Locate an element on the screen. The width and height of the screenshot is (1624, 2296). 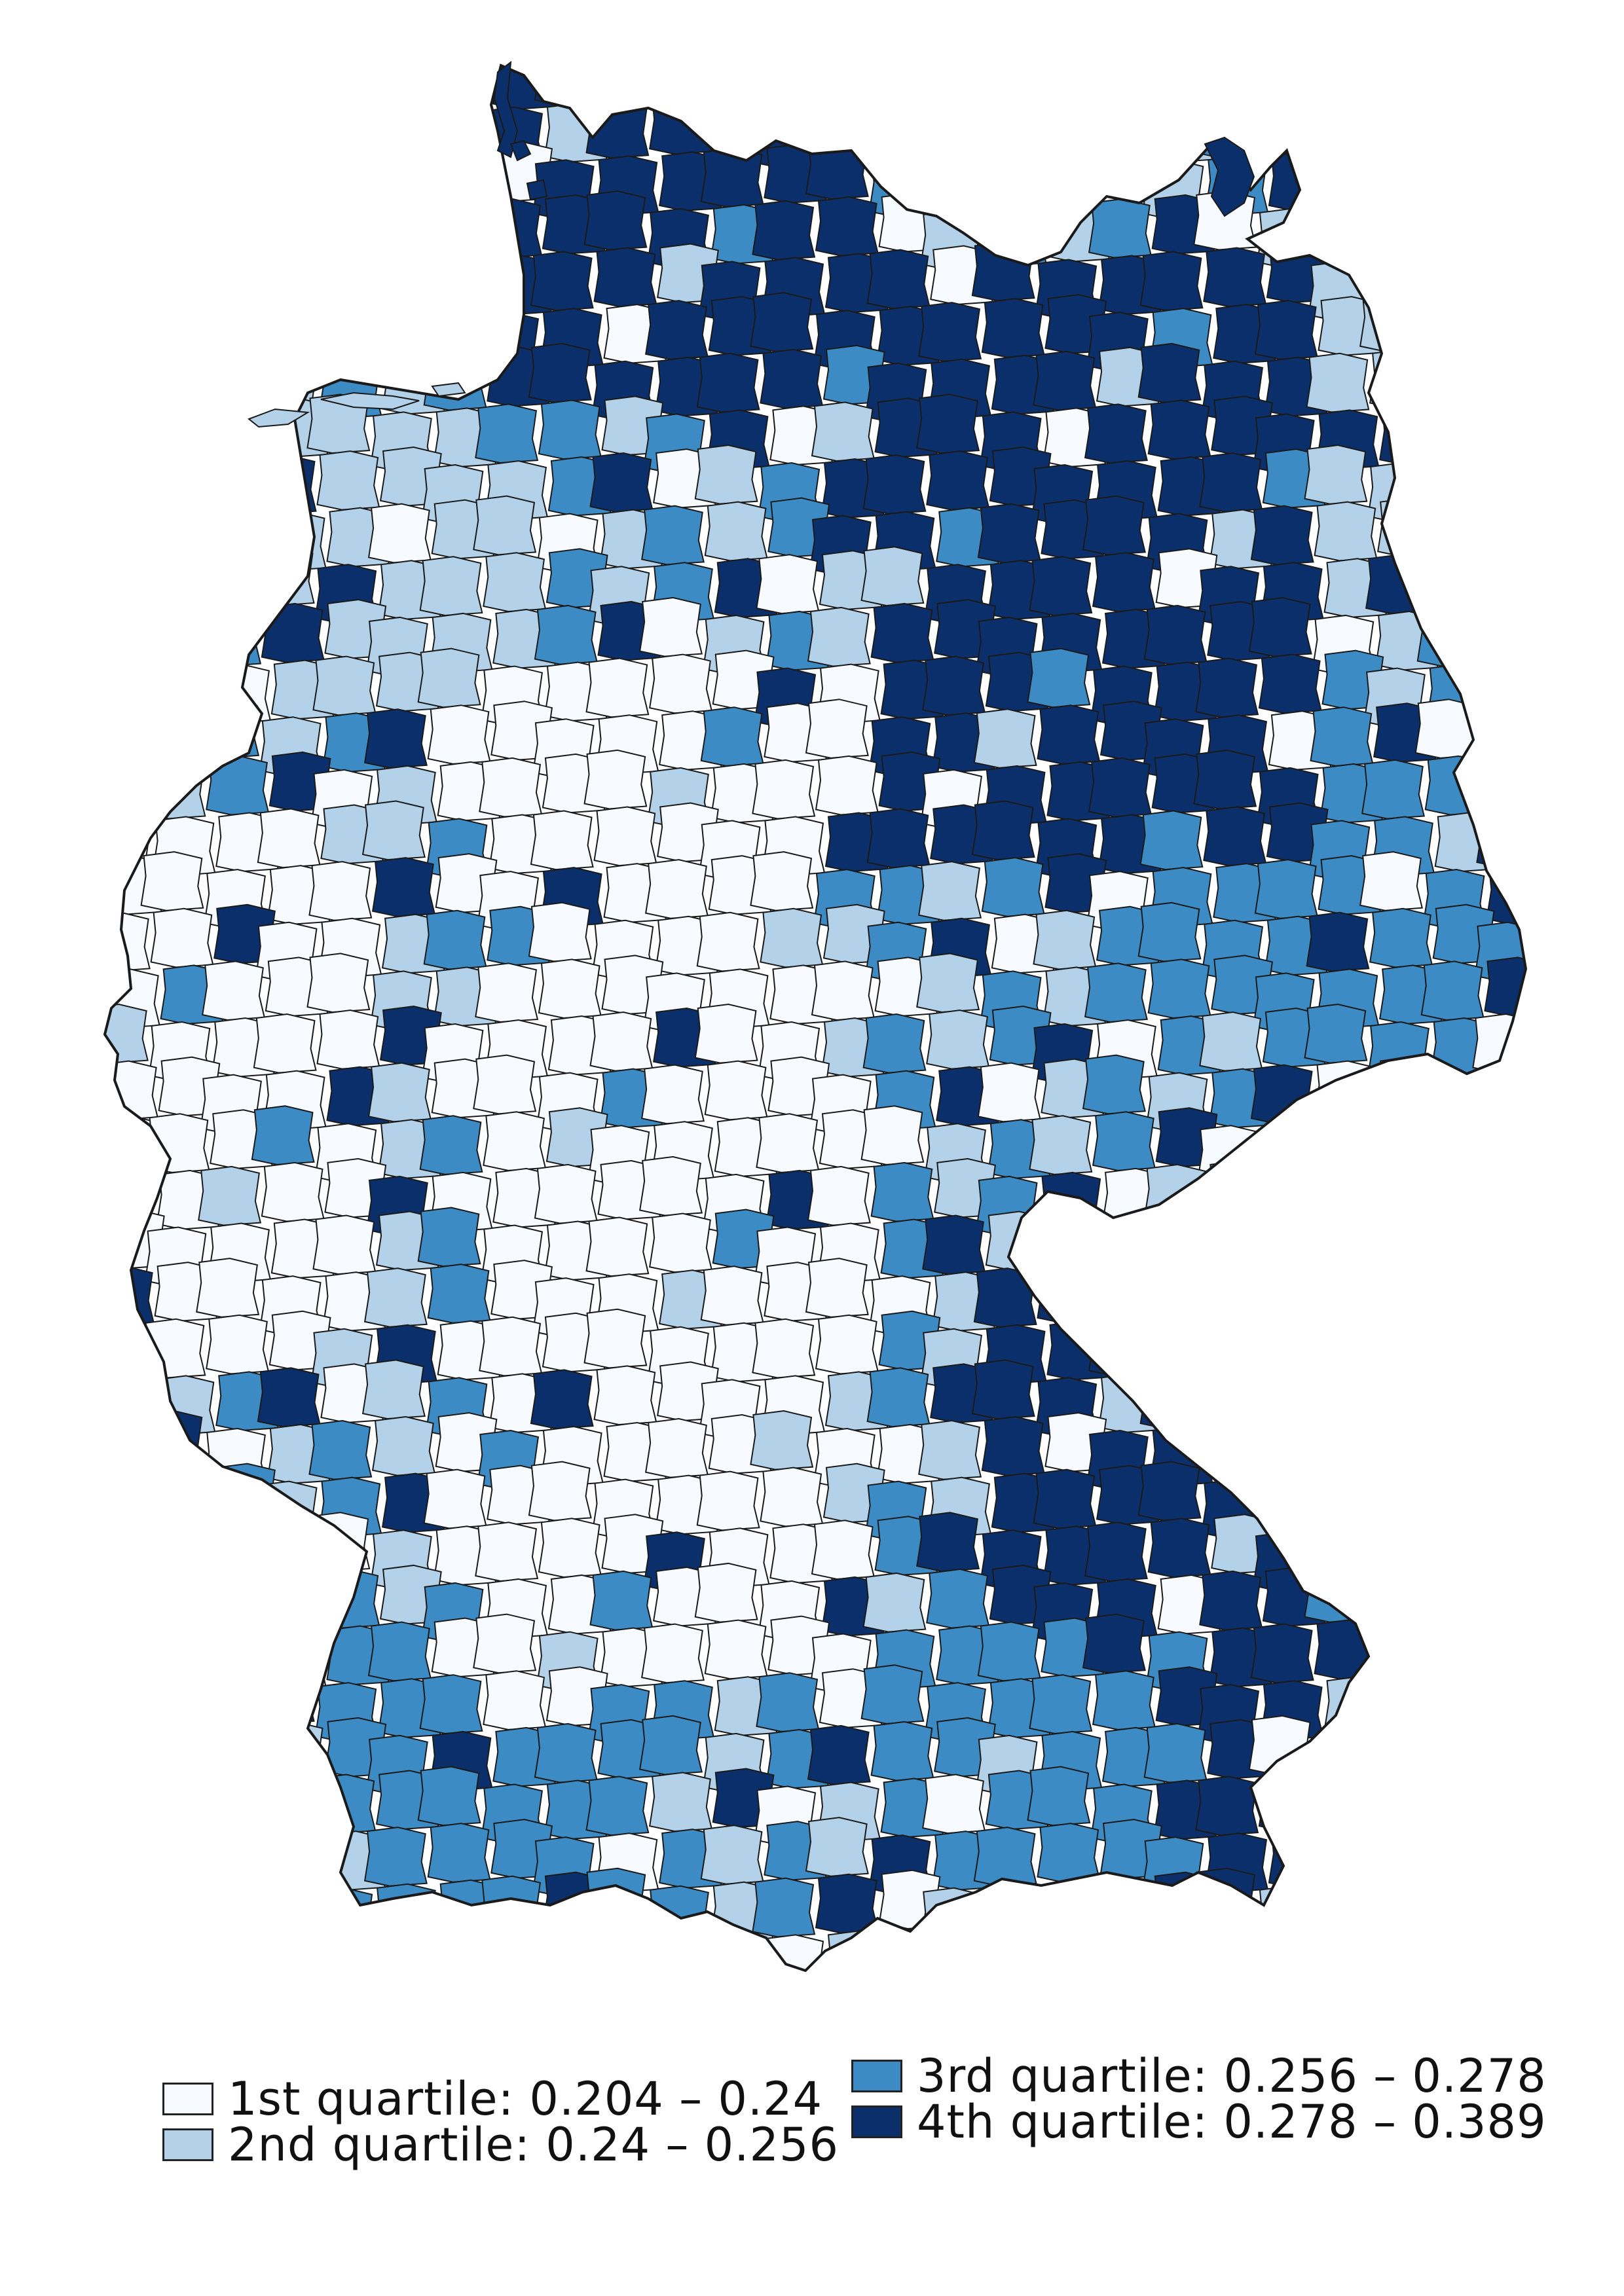
legend-swatch-q3 is located at coordinates (876, 2076).